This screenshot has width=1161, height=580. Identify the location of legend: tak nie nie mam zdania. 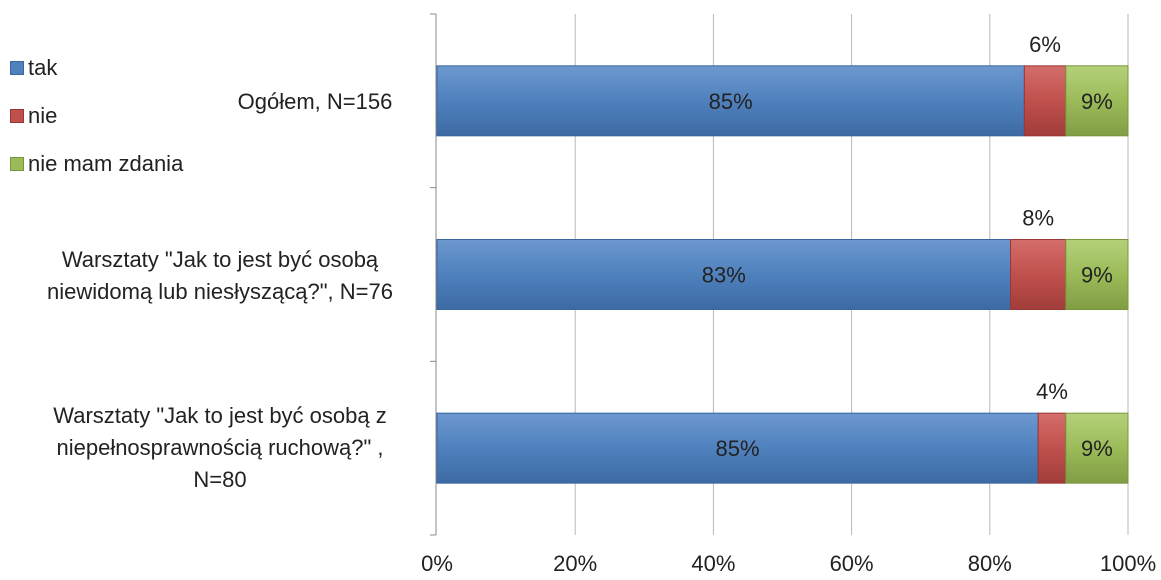
(96, 116).